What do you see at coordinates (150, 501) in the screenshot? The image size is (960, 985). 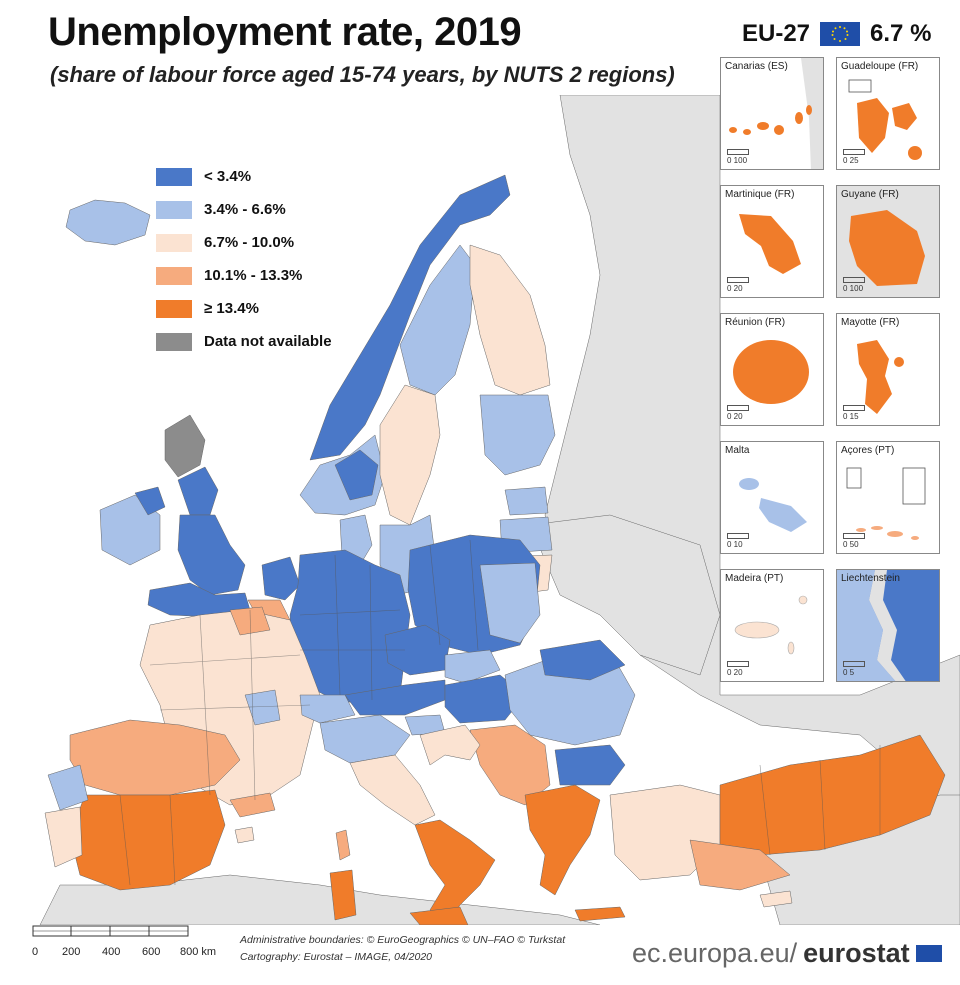 I see `northern-ireland-region` at bounding box center [150, 501].